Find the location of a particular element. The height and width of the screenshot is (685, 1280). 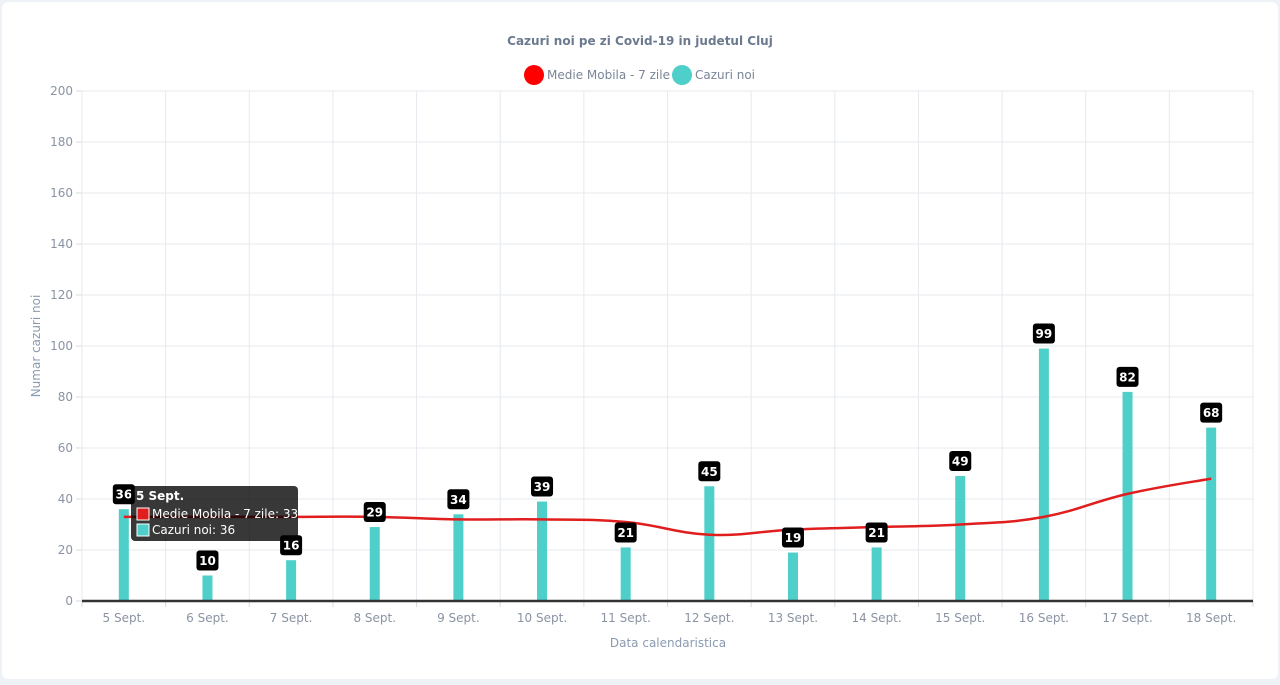

data-label: 82 is located at coordinates (1127, 376).